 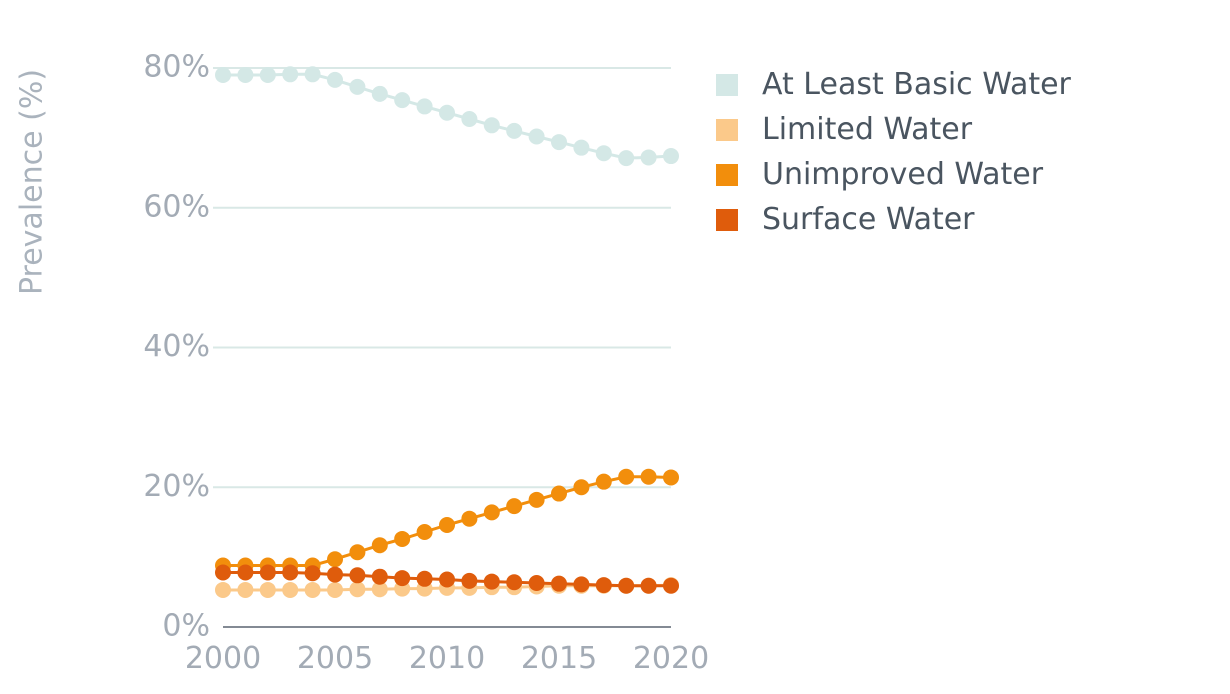 I want to click on y-tick-label: 80%, so click(x=176, y=67).